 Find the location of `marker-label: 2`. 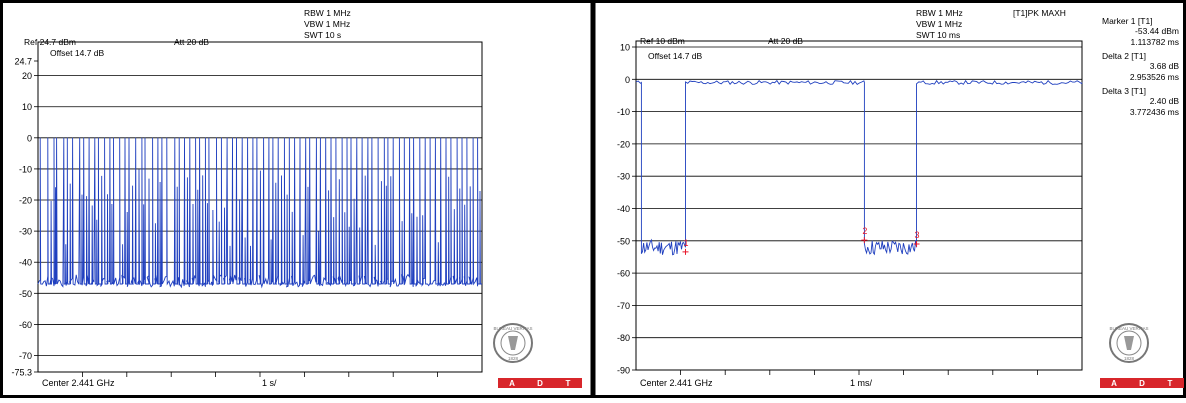

marker-label: 2 is located at coordinates (864, 231).